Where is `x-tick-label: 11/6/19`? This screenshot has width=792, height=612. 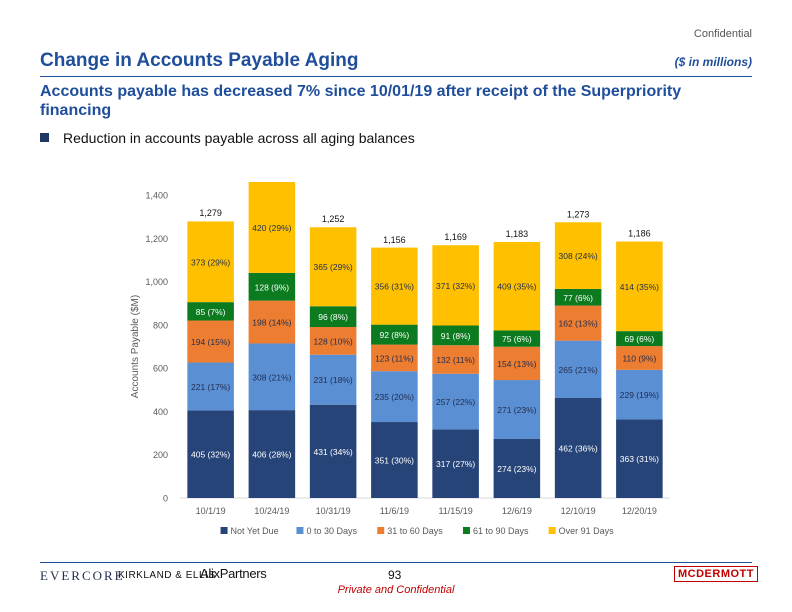
x-tick-label: 11/6/19 is located at coordinates (394, 511).